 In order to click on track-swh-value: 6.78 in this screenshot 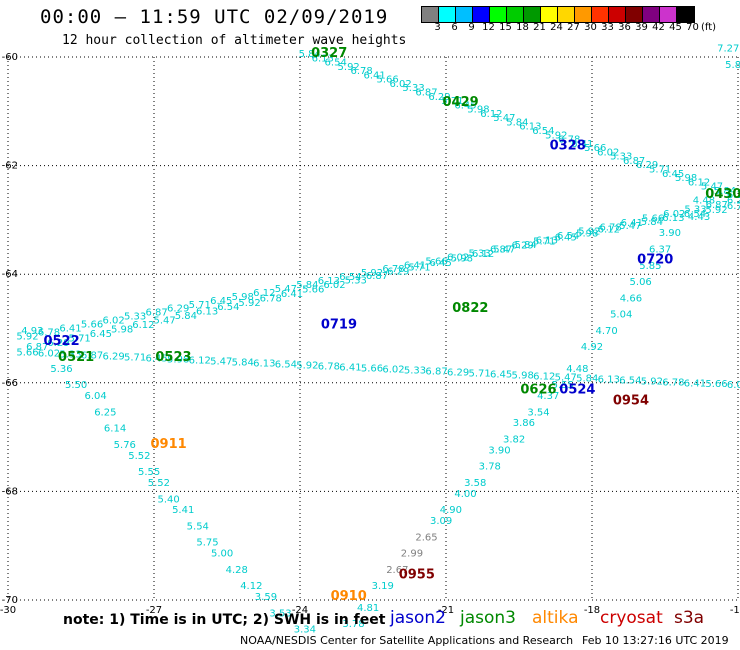, I will do `click(393, 269)`.